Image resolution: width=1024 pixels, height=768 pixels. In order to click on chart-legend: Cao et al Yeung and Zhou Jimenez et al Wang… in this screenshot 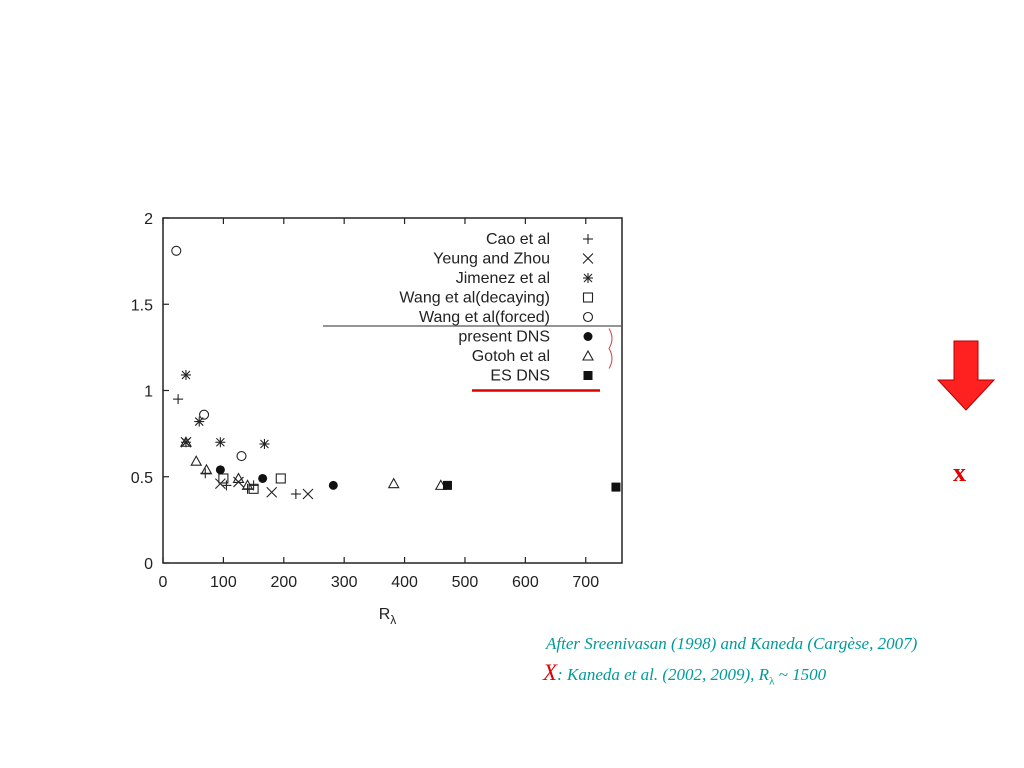, I will do `click(472, 311)`.